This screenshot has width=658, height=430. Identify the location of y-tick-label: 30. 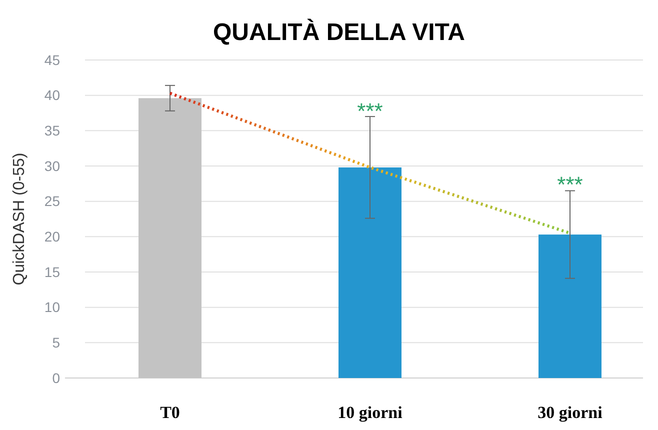
(52, 166).